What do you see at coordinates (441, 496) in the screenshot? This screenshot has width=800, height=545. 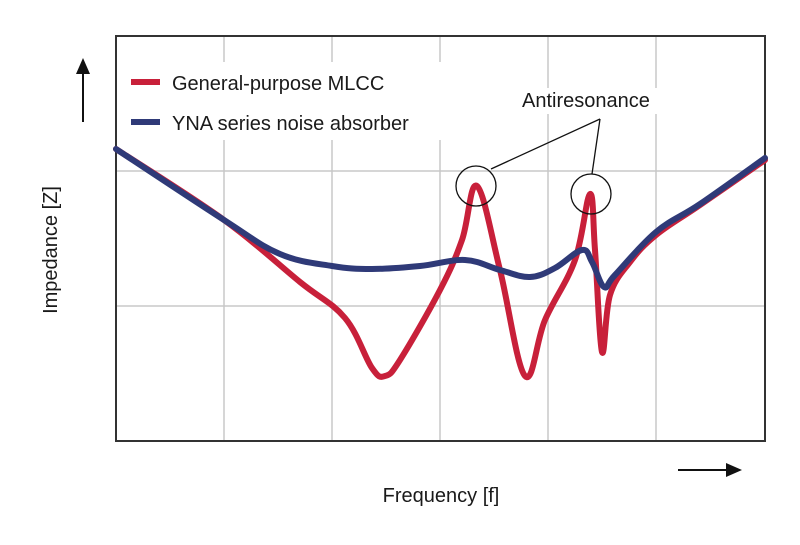 I see `x-axis-label: Frequency [f]` at bounding box center [441, 496].